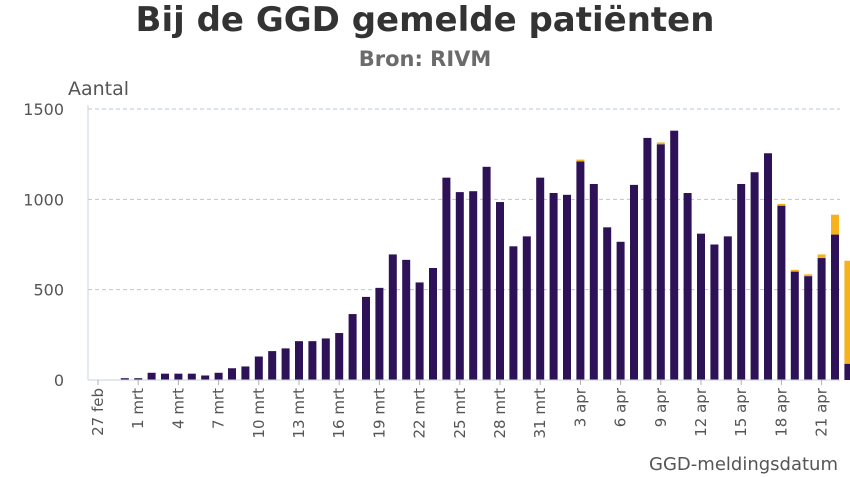 Image resolution: width=850 pixels, height=477 pixels. I want to click on x-tick-label: 10 mrt, so click(259, 413).